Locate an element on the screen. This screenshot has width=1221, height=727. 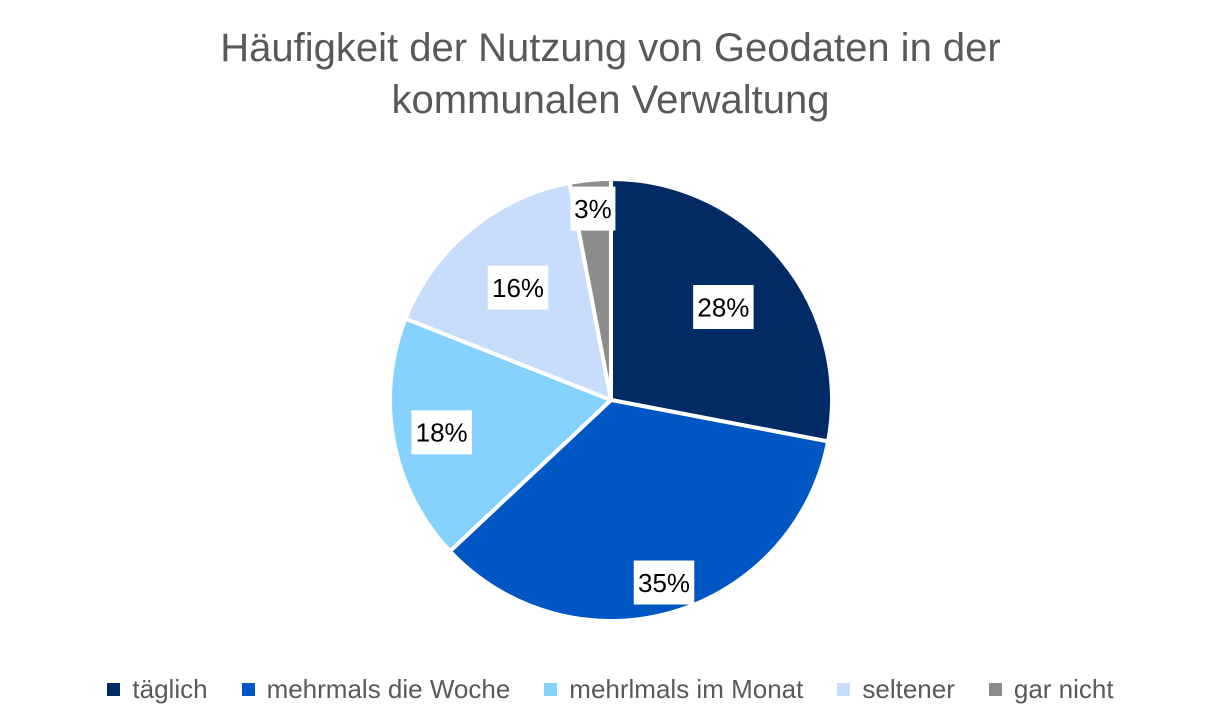
legend-item-4: gar nicht is located at coordinates (1051, 689).